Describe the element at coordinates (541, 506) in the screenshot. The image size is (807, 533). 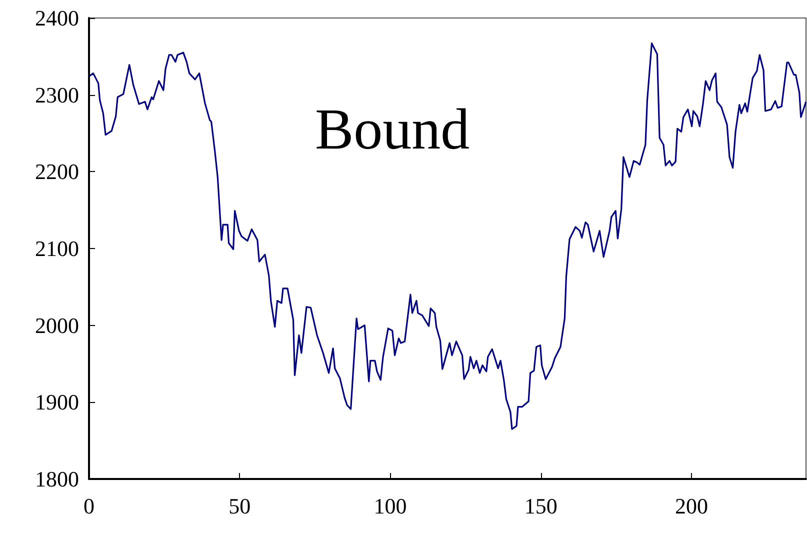
I see `x-tick-label: 150` at that location.